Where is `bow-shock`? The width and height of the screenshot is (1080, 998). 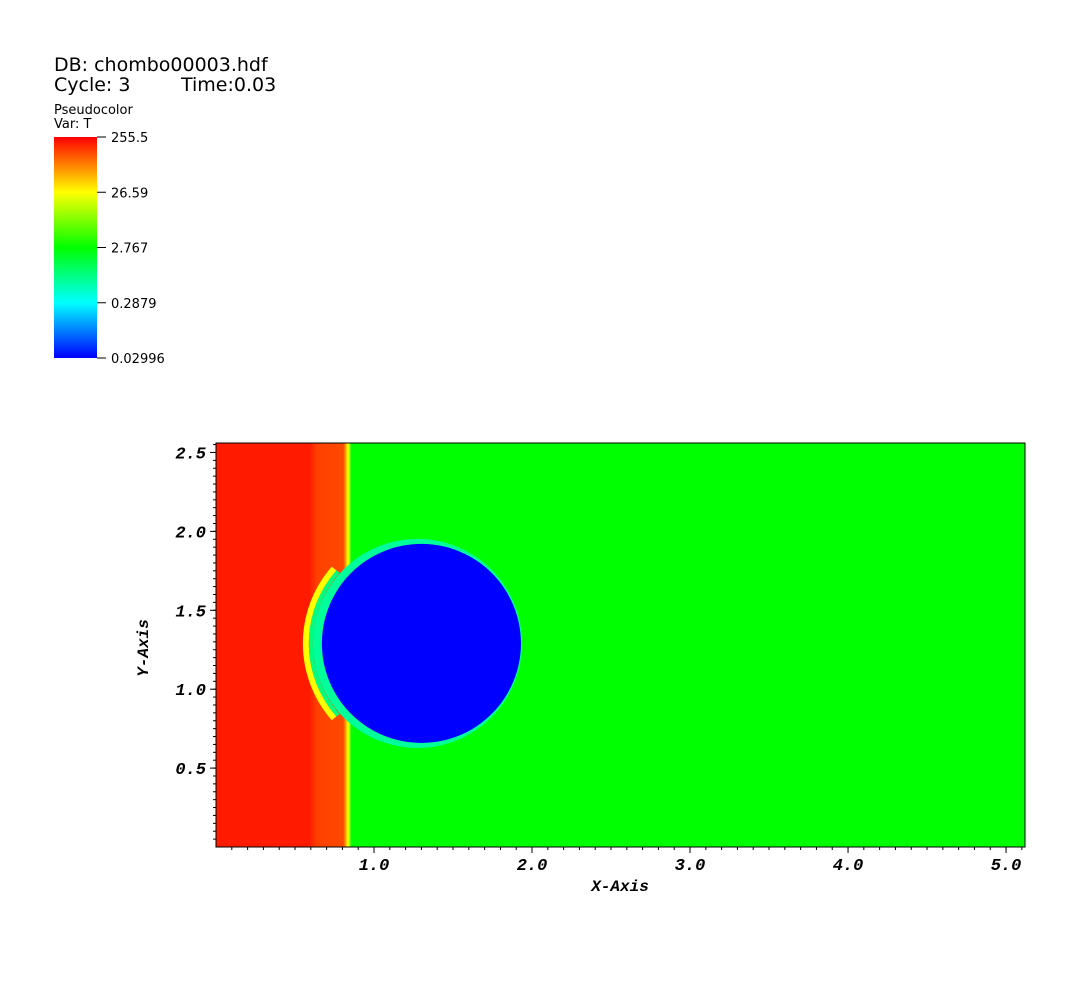 bow-shock is located at coordinates (319, 643).